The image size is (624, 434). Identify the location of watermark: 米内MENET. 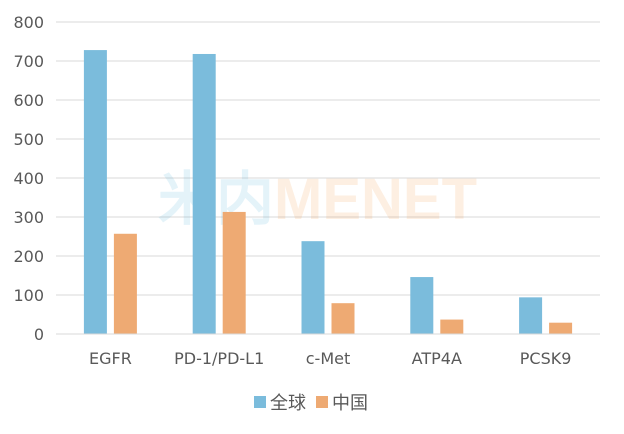
(317, 199).